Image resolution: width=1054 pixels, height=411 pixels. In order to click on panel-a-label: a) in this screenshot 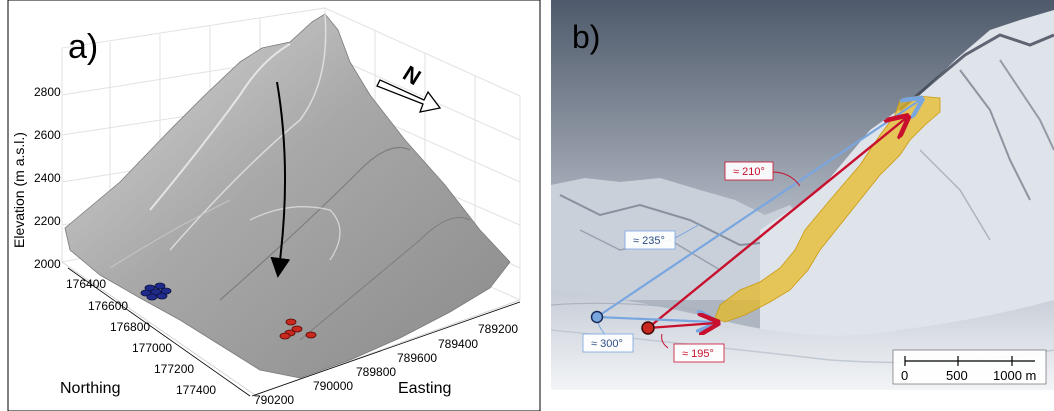, I will do `click(83, 47)`.